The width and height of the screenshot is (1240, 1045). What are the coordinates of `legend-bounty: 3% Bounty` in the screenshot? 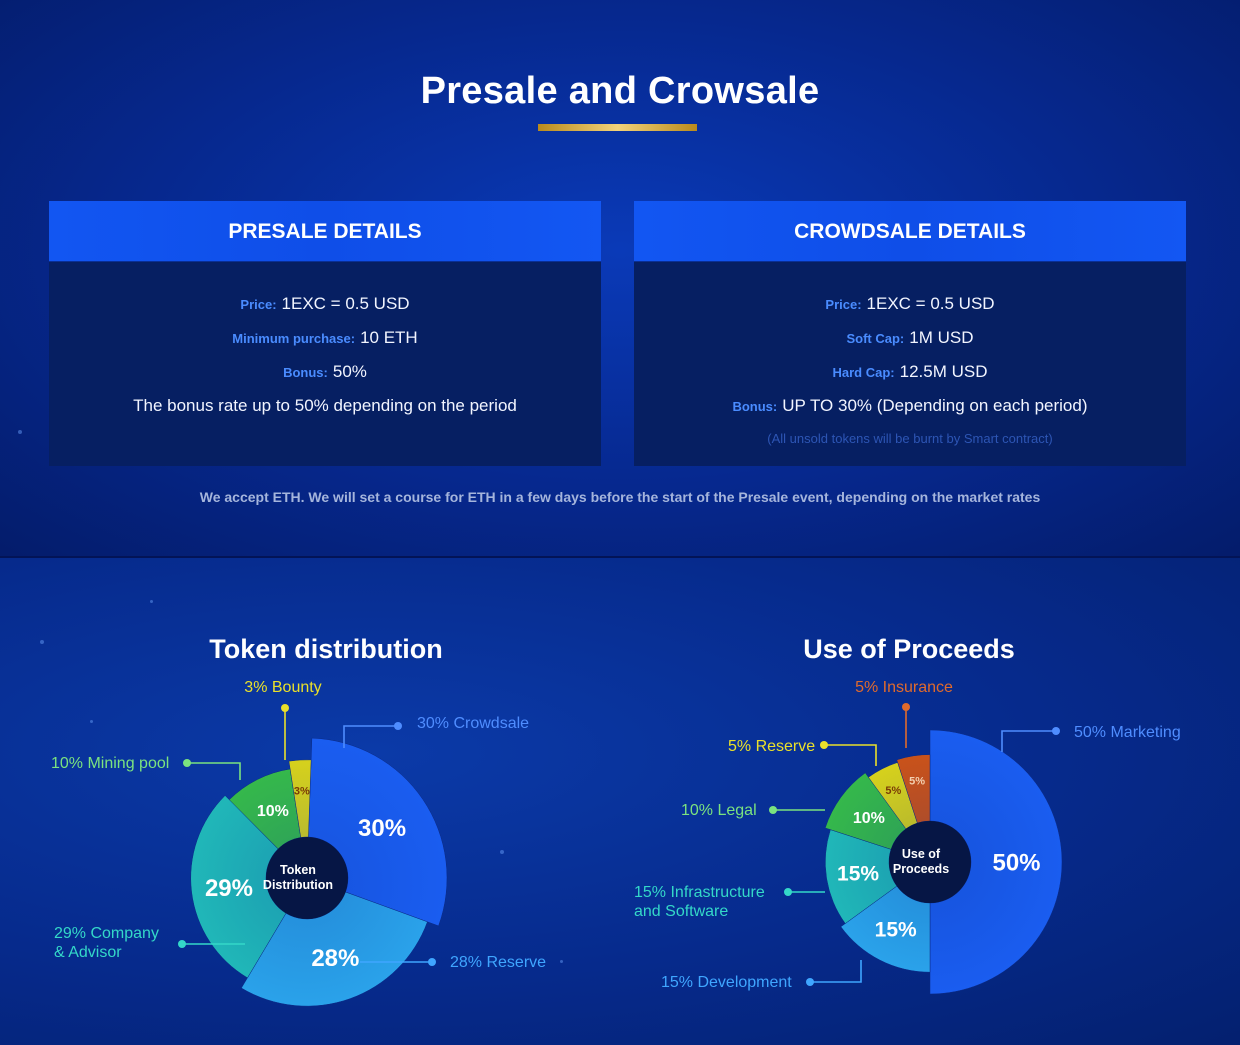 It's located at (282, 687).